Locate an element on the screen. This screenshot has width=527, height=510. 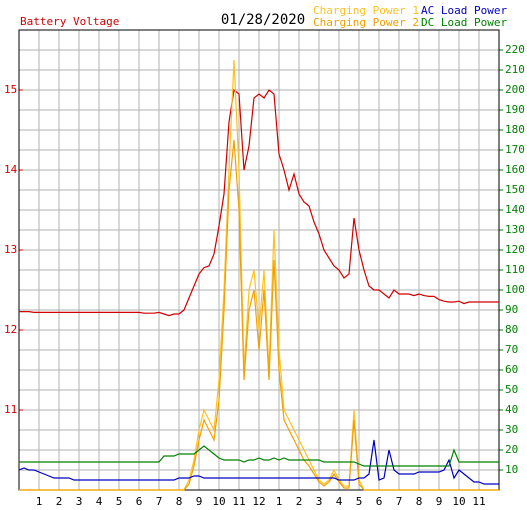
y2-tick-label: 90 is located at coordinates (511, 309).